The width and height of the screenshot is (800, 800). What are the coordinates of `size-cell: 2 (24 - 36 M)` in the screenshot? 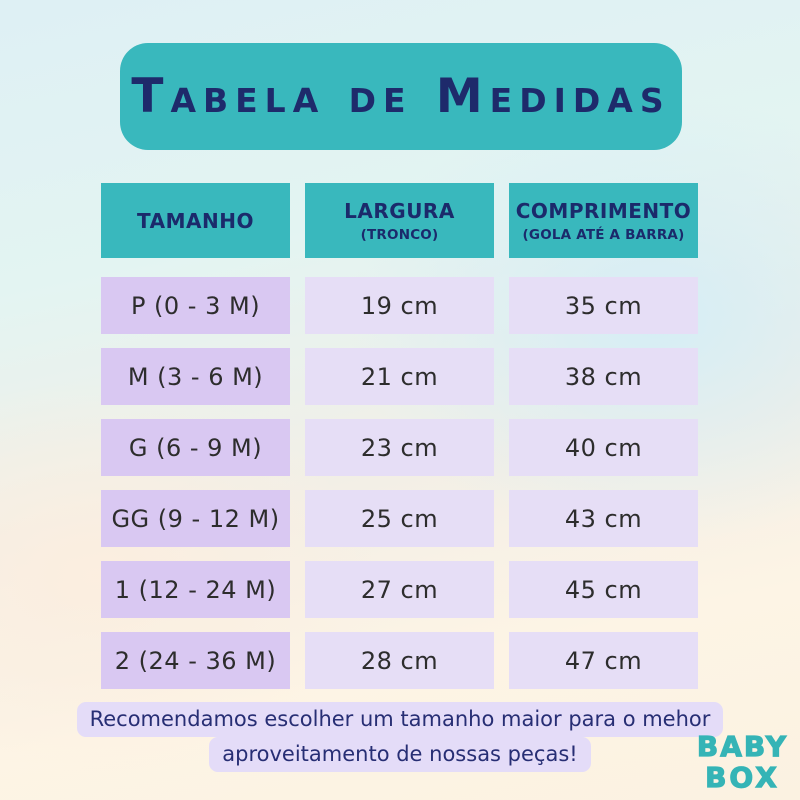 It's located at (195, 660).